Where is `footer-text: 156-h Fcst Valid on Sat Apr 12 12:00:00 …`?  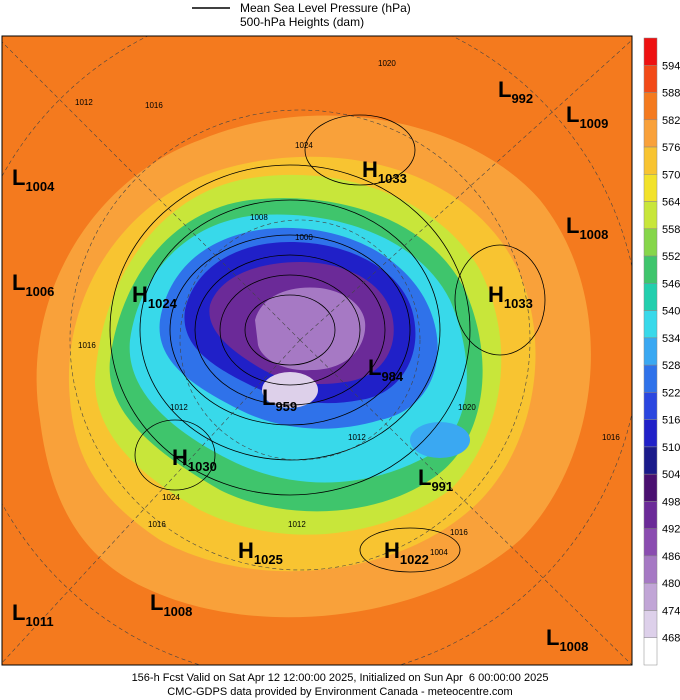
footer-text: 156-h Fcst Valid on Sat Apr 12 12:00:00 … is located at coordinates (340, 678).